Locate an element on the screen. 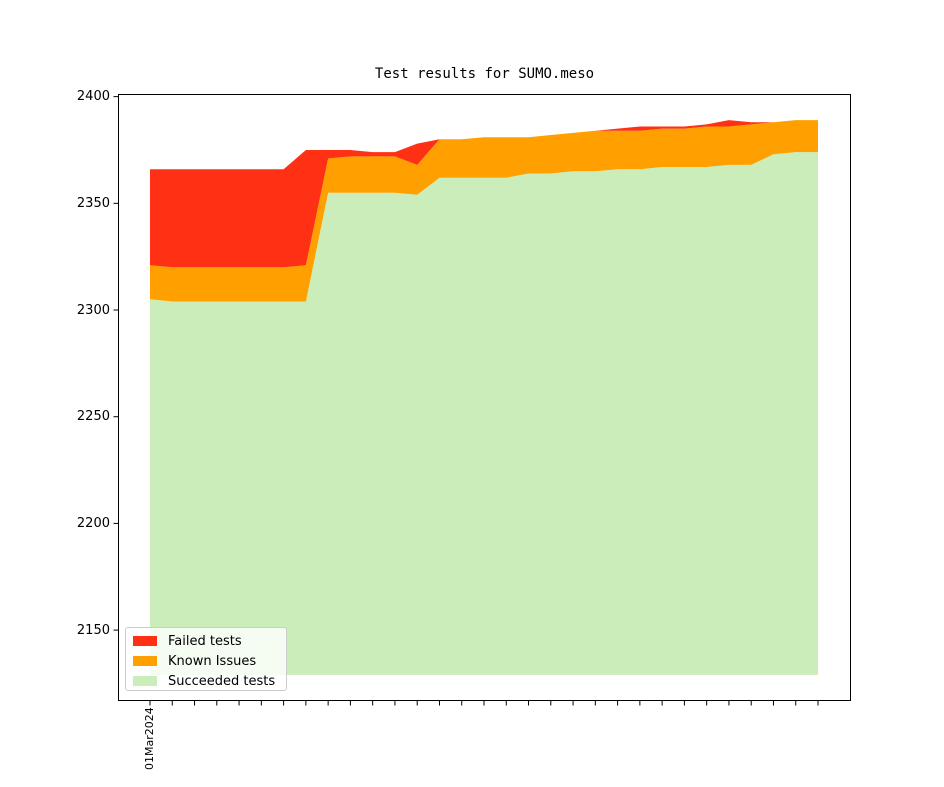 The height and width of the screenshot is (787, 944). x-tick-label-first: 01Mar2024 is located at coordinates (149, 738).